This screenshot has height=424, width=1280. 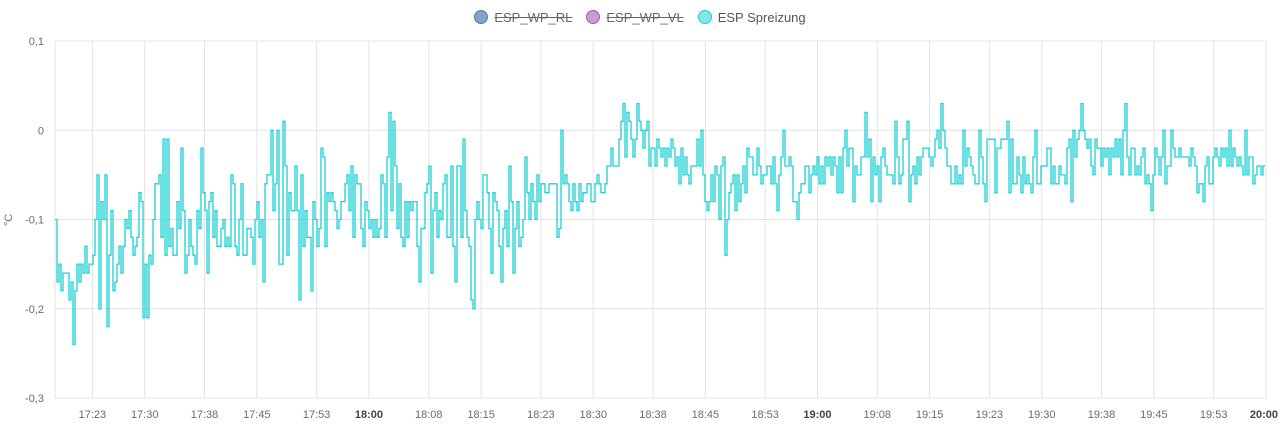 What do you see at coordinates (317, 415) in the screenshot?
I see `x-tick-label: 17:53` at bounding box center [317, 415].